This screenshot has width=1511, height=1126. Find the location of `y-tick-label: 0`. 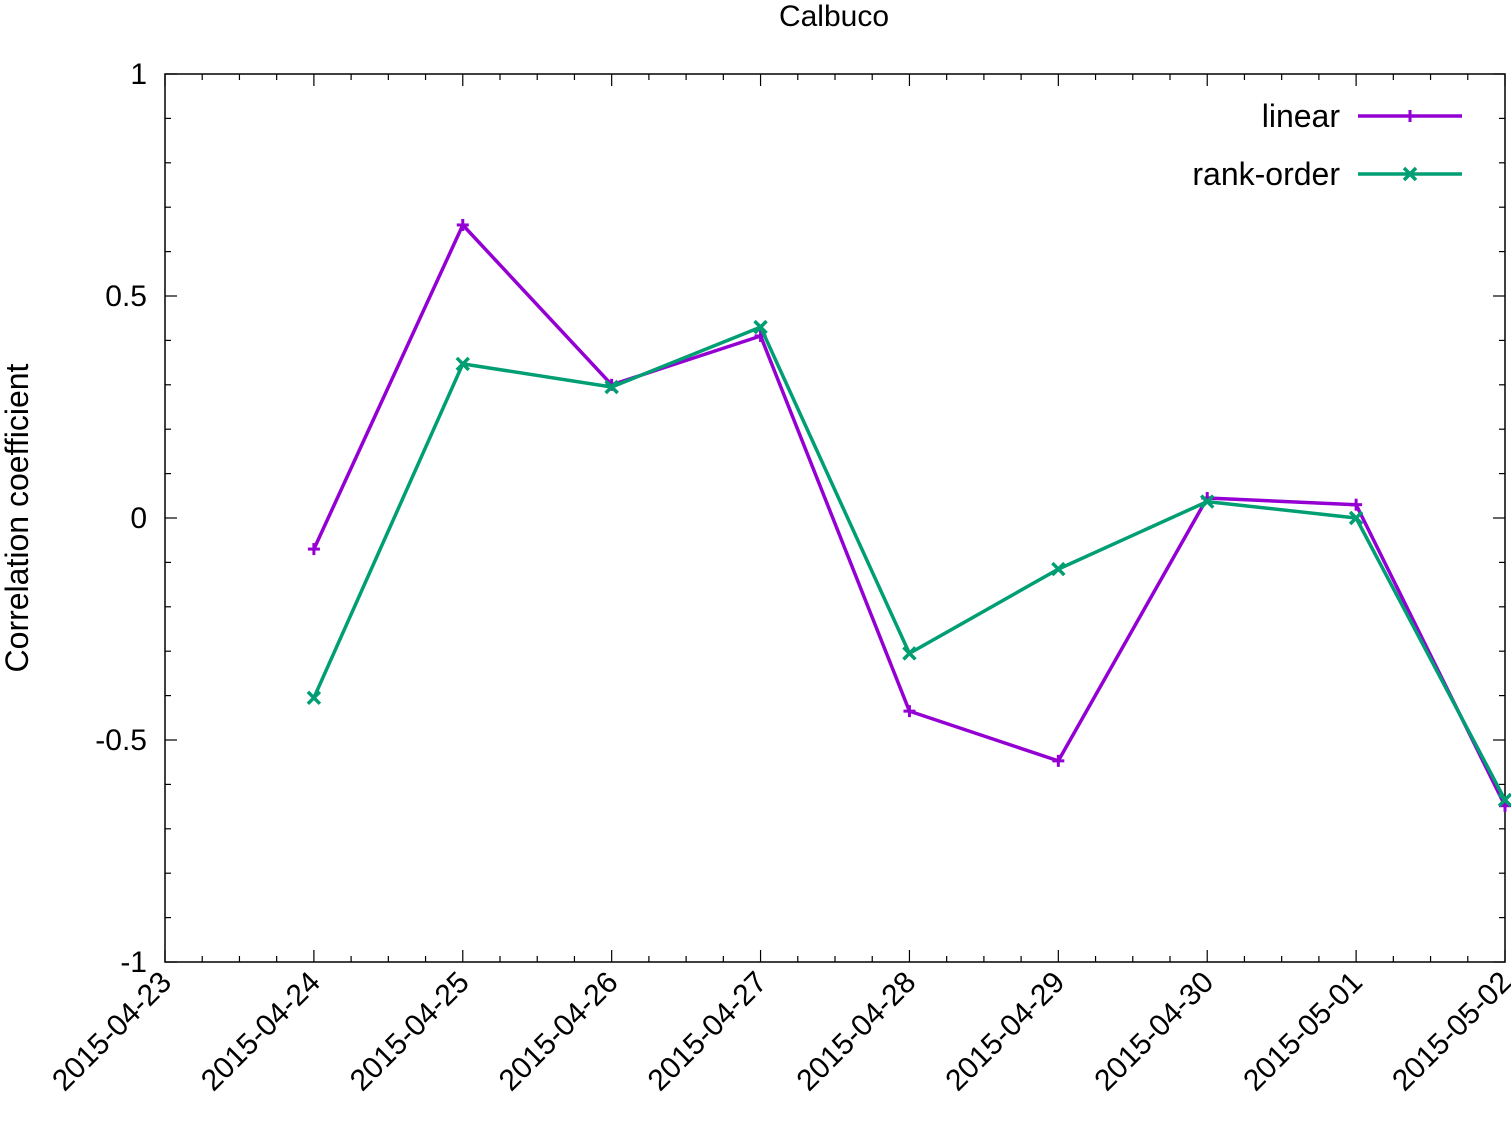

y-tick-label: 0 is located at coordinates (138, 518).